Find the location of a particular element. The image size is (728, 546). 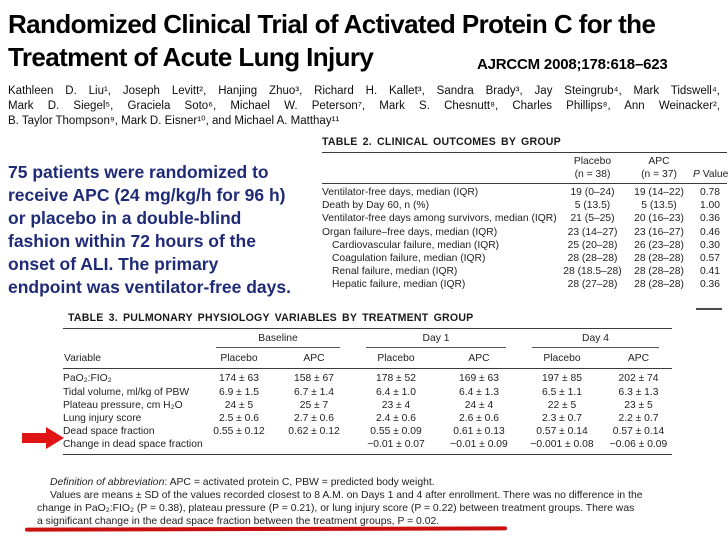

row-label: Organ failure–free days, median (IQR) is located at coordinates (410, 232).